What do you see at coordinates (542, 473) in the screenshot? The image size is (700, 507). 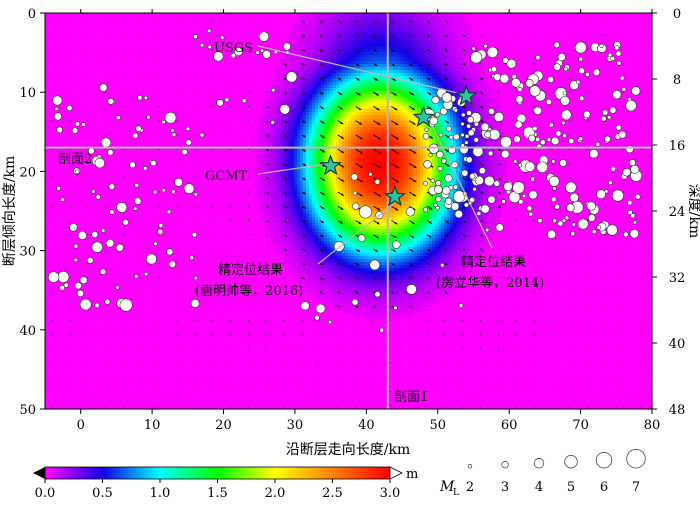 I see `magnitude-legend: ML 2 3 4 5 6 7` at bounding box center [542, 473].